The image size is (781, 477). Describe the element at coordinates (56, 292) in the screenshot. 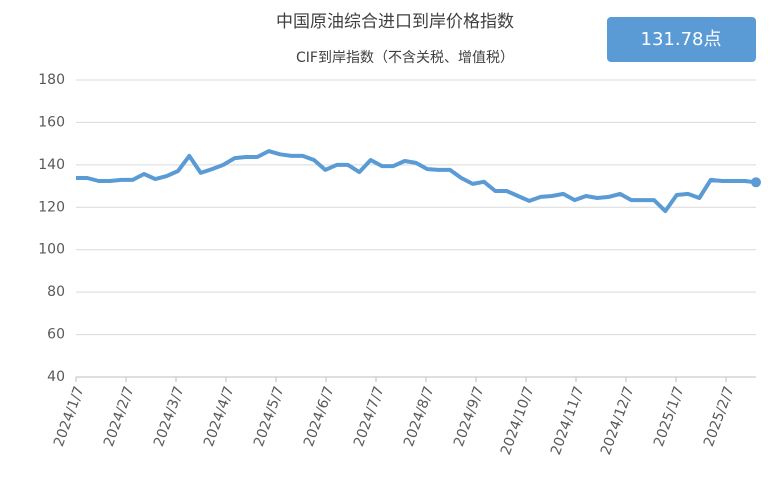

I see `y-tick-label: 80` at that location.